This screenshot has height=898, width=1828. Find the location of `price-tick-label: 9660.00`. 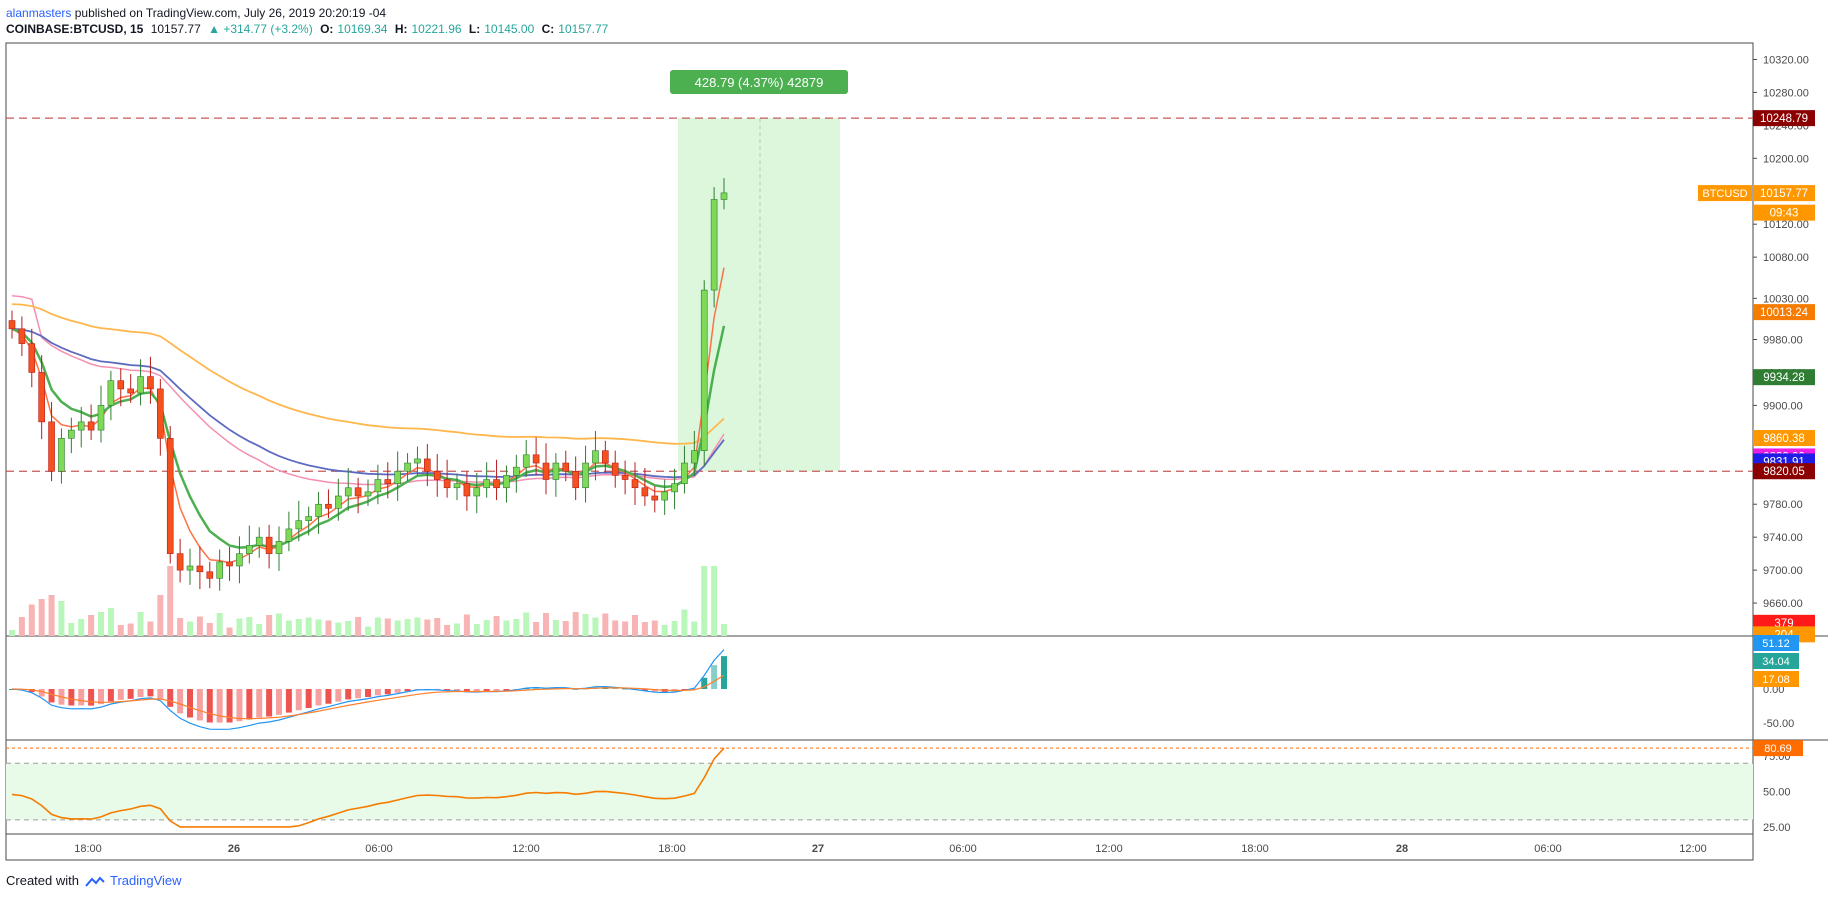

price-tick-label: 9660.00 is located at coordinates (1783, 604).